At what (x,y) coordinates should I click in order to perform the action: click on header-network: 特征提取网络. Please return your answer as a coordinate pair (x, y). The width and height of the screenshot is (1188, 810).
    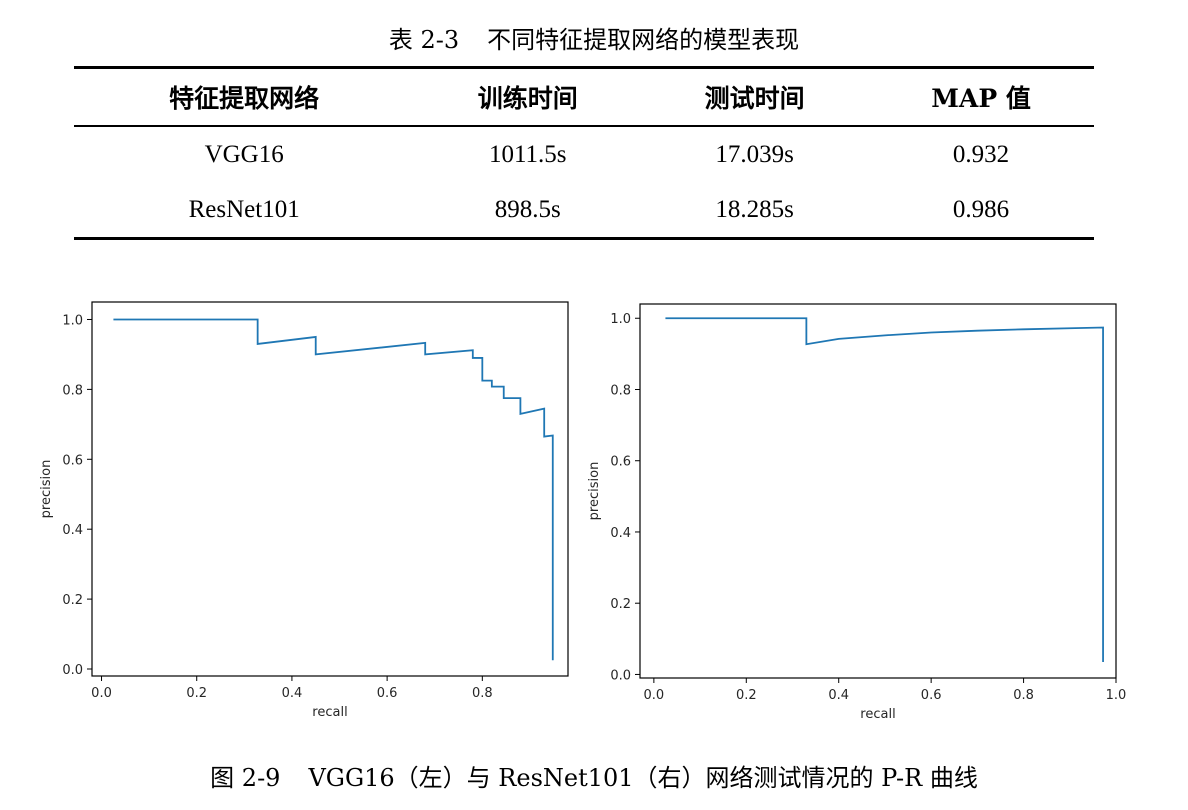
    Looking at the image, I should click on (244, 96).